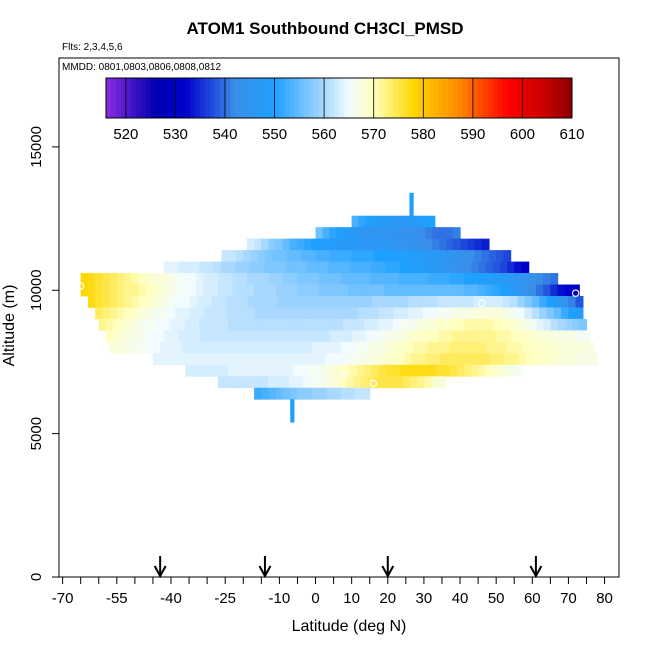  What do you see at coordinates (344, 375) in the screenshot?
I see `data-point-marker` at bounding box center [344, 375].